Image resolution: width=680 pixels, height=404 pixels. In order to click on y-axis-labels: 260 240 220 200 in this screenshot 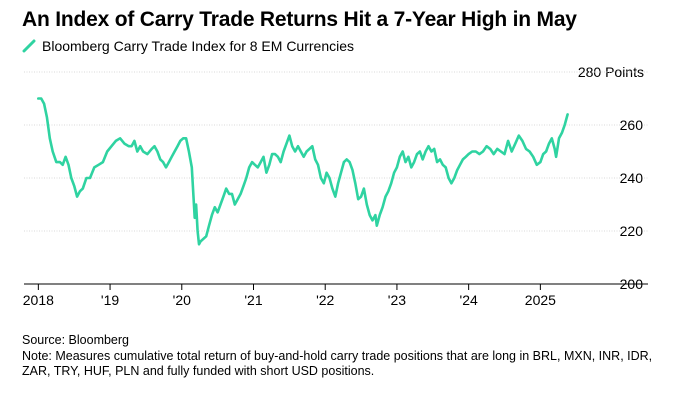, I will do `click(632, 204)`.